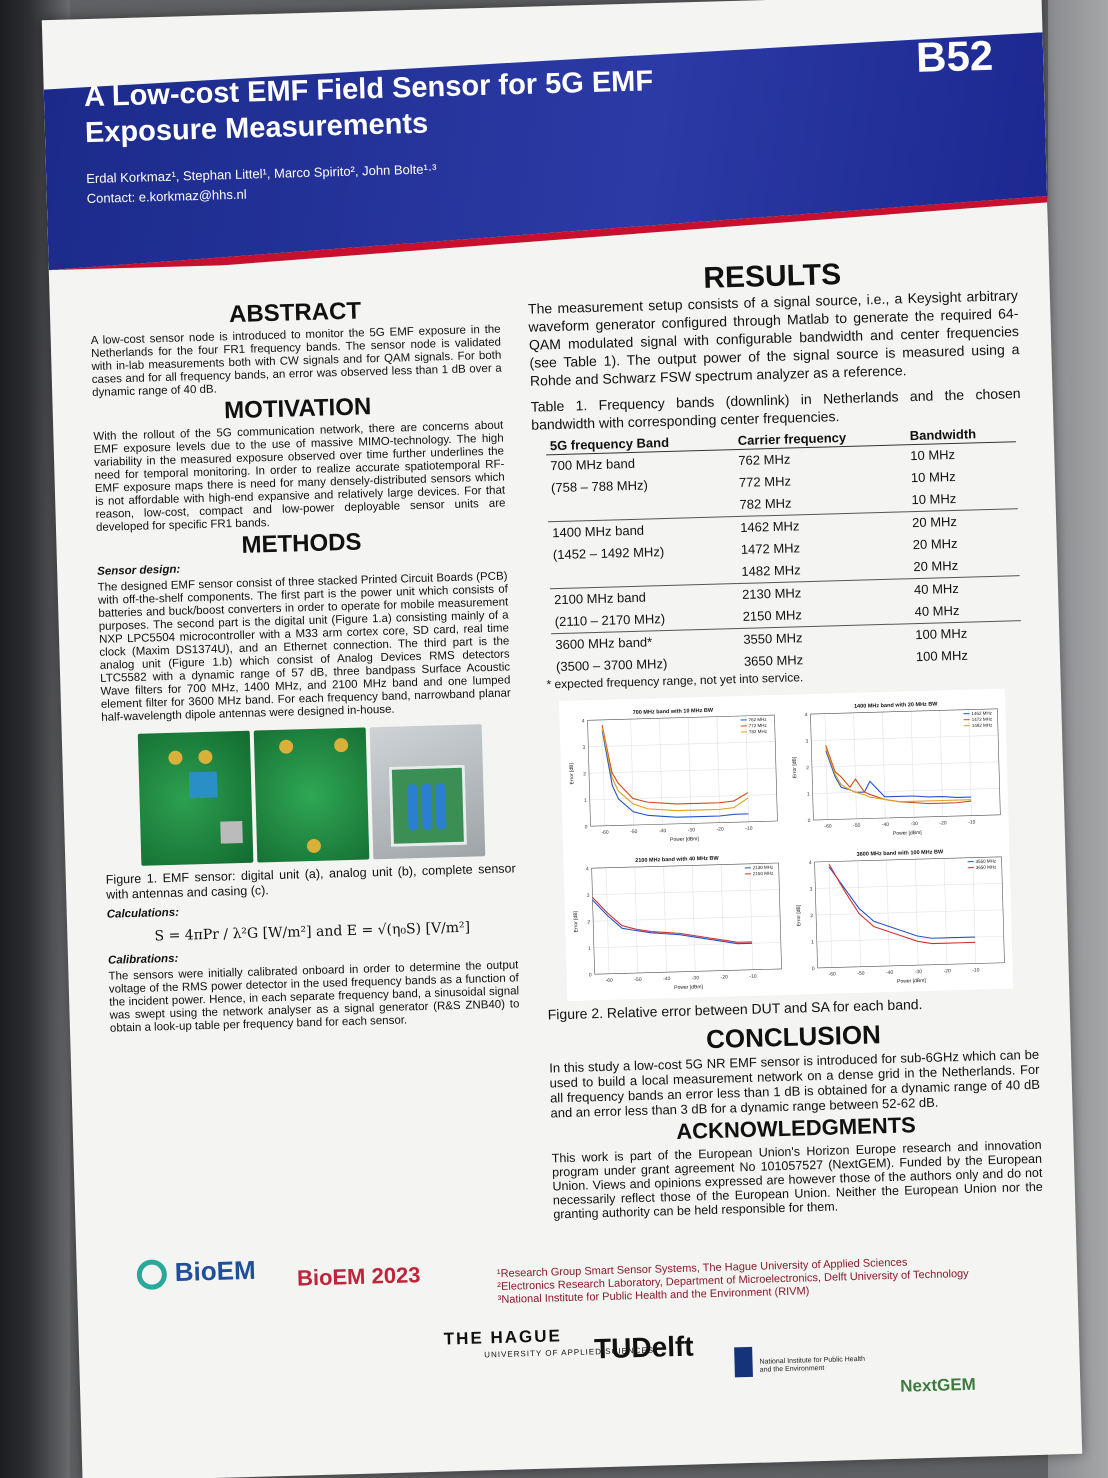 The width and height of the screenshot is (1108, 1478). I want to click on figure1-photos, so click(326, 794).